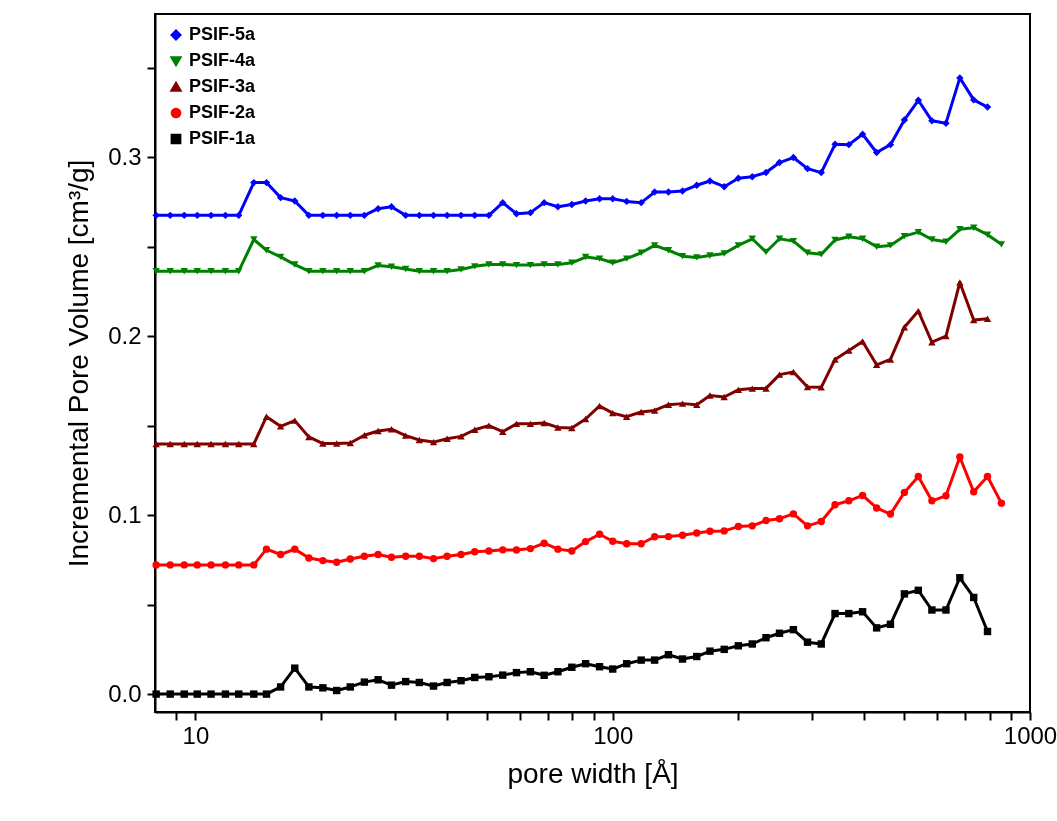 The image size is (1057, 821). Describe the element at coordinates (125, 156) in the screenshot. I see `y-tick-label: 0.3` at that location.